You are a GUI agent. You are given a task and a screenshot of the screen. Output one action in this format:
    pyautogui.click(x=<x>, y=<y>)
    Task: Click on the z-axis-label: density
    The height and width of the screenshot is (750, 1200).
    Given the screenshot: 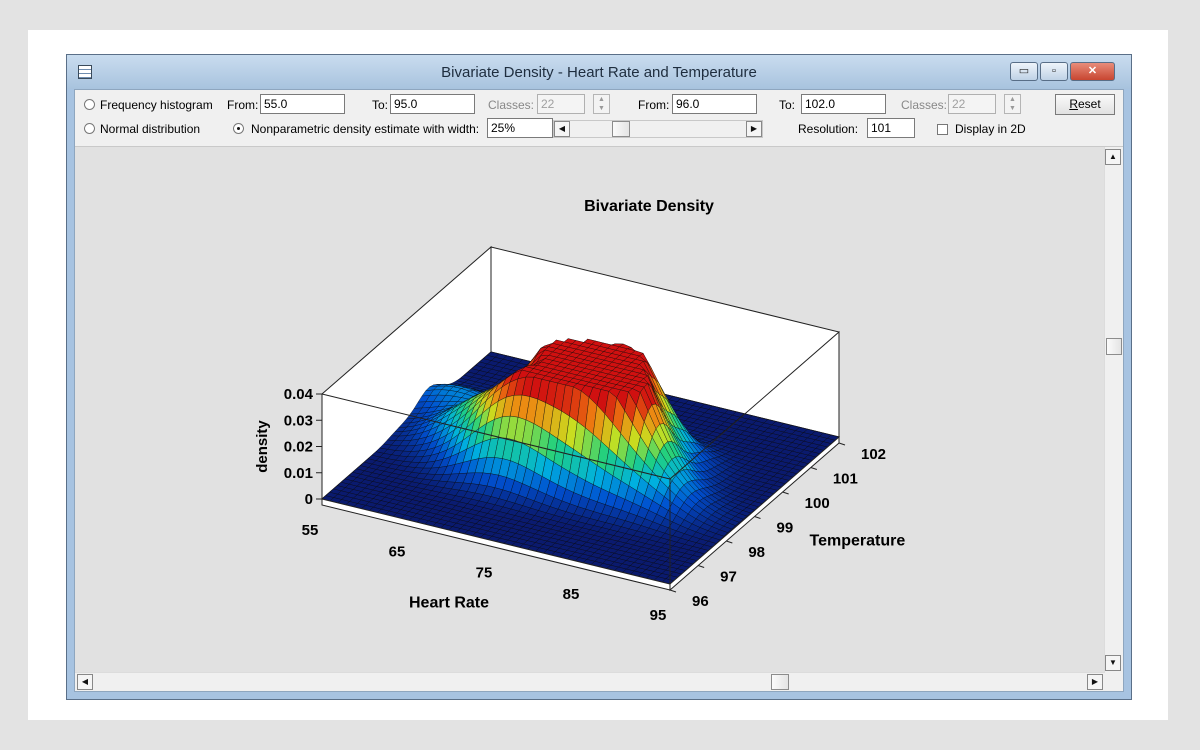 What is the action you would take?
    pyautogui.click(x=262, y=446)
    